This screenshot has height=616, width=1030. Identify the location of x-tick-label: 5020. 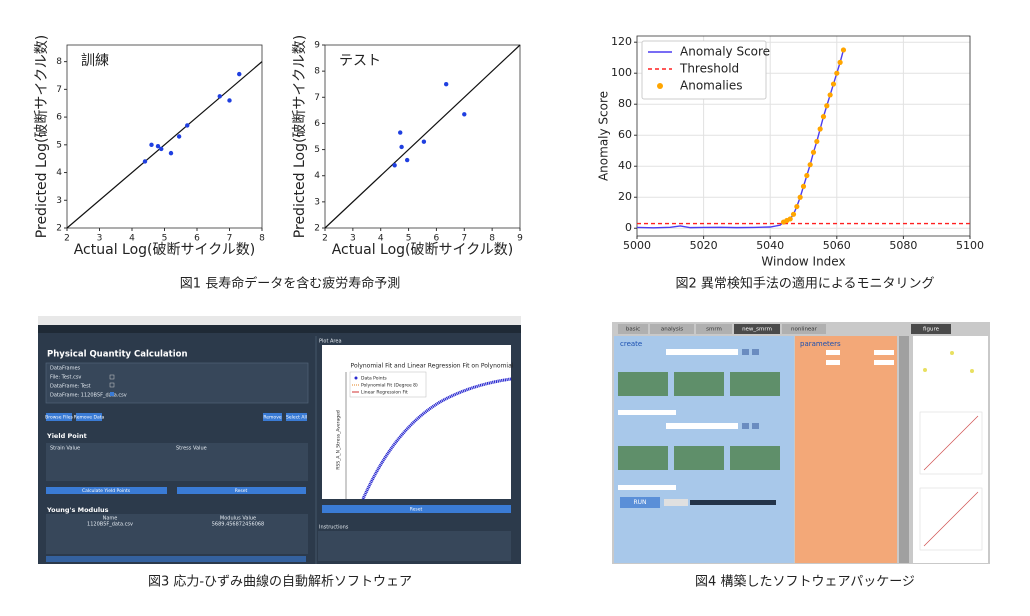
(704, 245).